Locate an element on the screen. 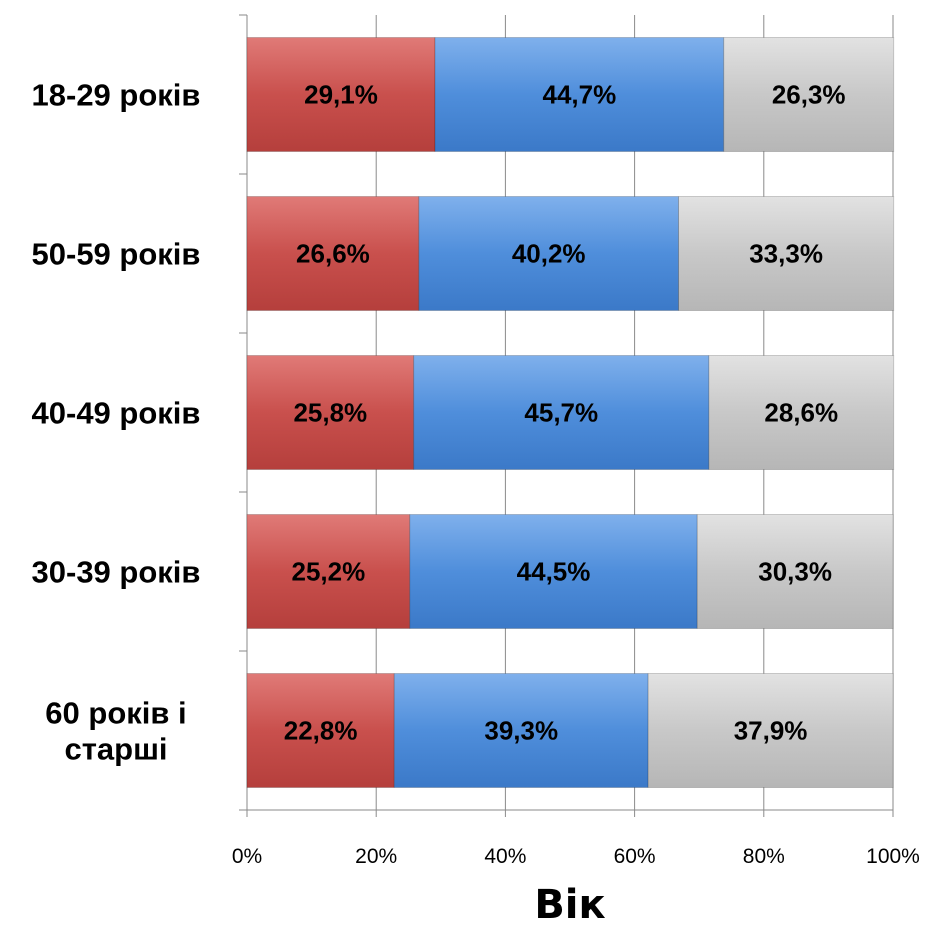 The height and width of the screenshot is (936, 930). data-label: 45,7% is located at coordinates (561, 413).